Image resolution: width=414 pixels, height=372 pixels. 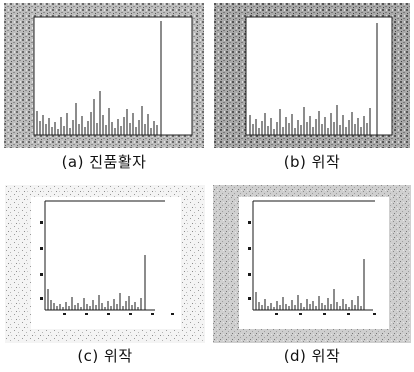 I want to click on panel-caption: (d) 위작, so click(x=312, y=356).